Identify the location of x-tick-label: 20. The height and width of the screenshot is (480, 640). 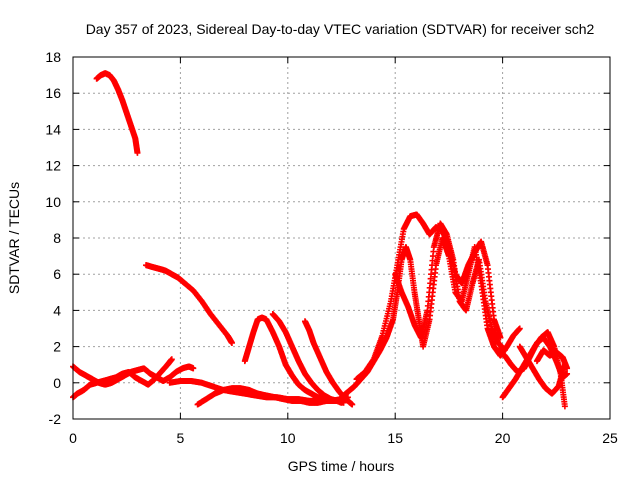
(503, 438).